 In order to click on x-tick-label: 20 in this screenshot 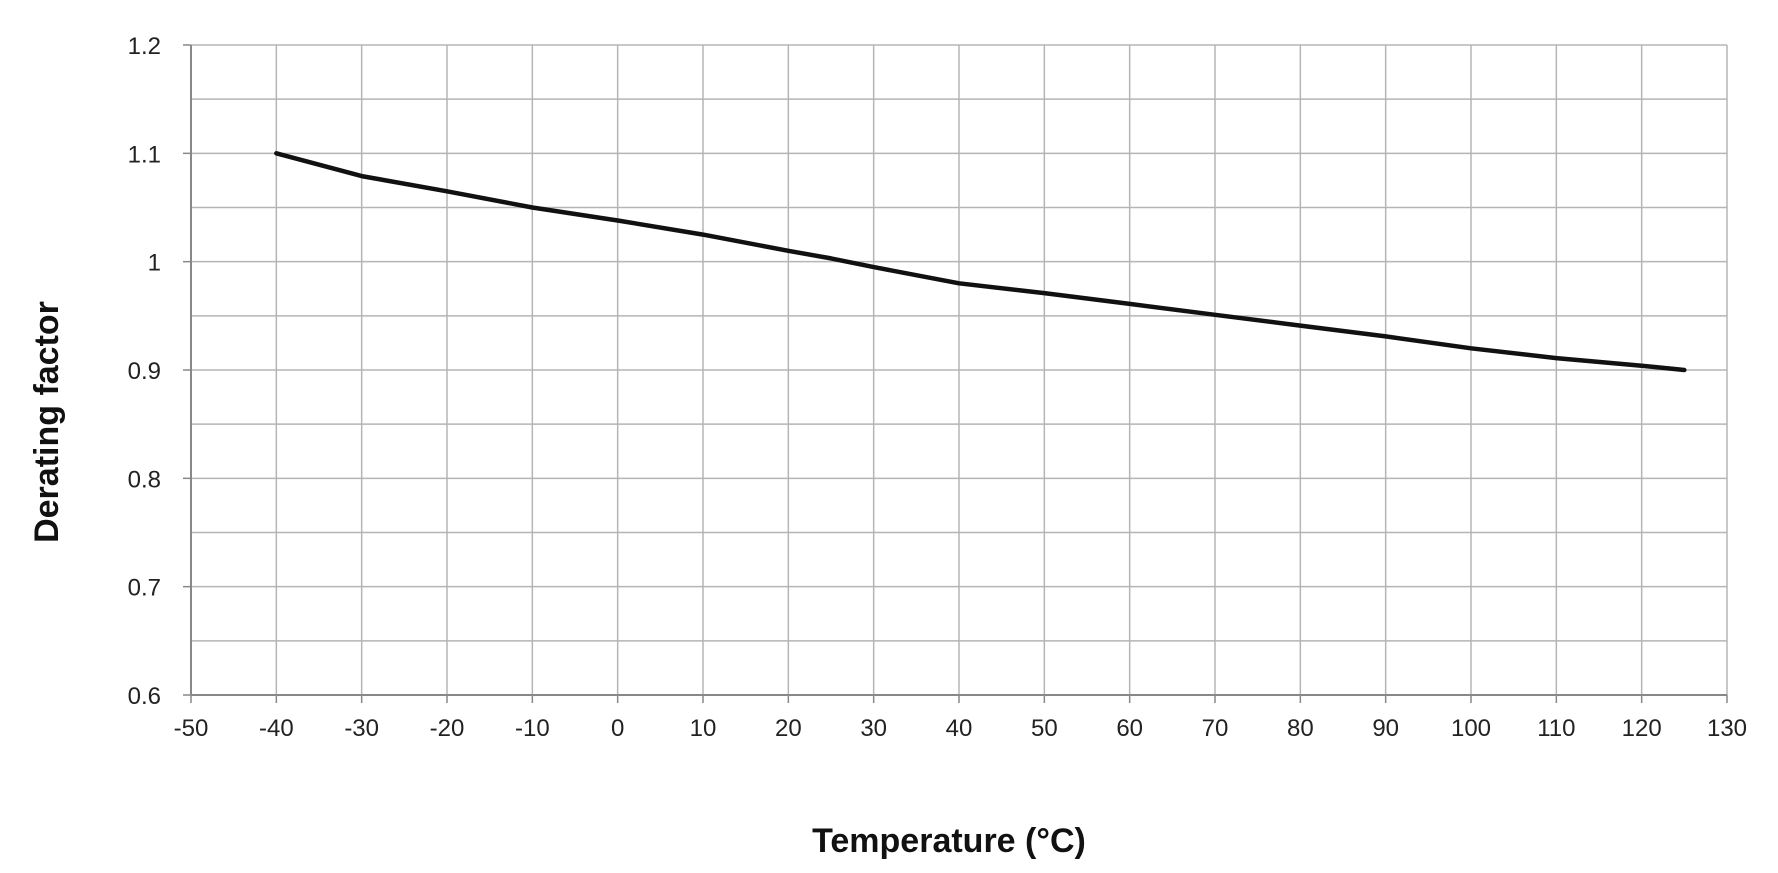, I will do `click(788, 728)`.